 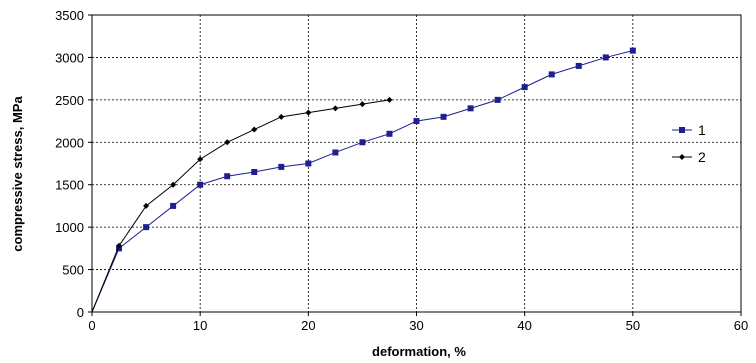 What do you see at coordinates (689, 143) in the screenshot?
I see `legend: 12` at bounding box center [689, 143].